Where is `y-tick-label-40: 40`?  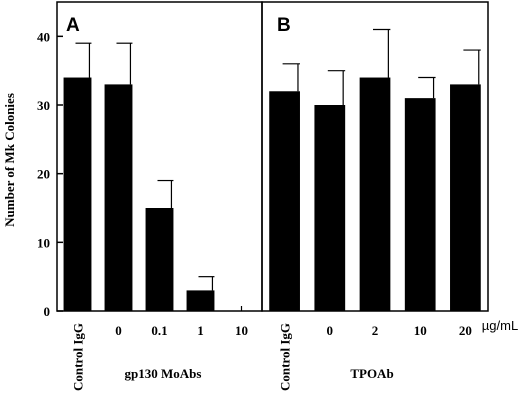
y-tick-label-40: 40 is located at coordinates (43, 36).